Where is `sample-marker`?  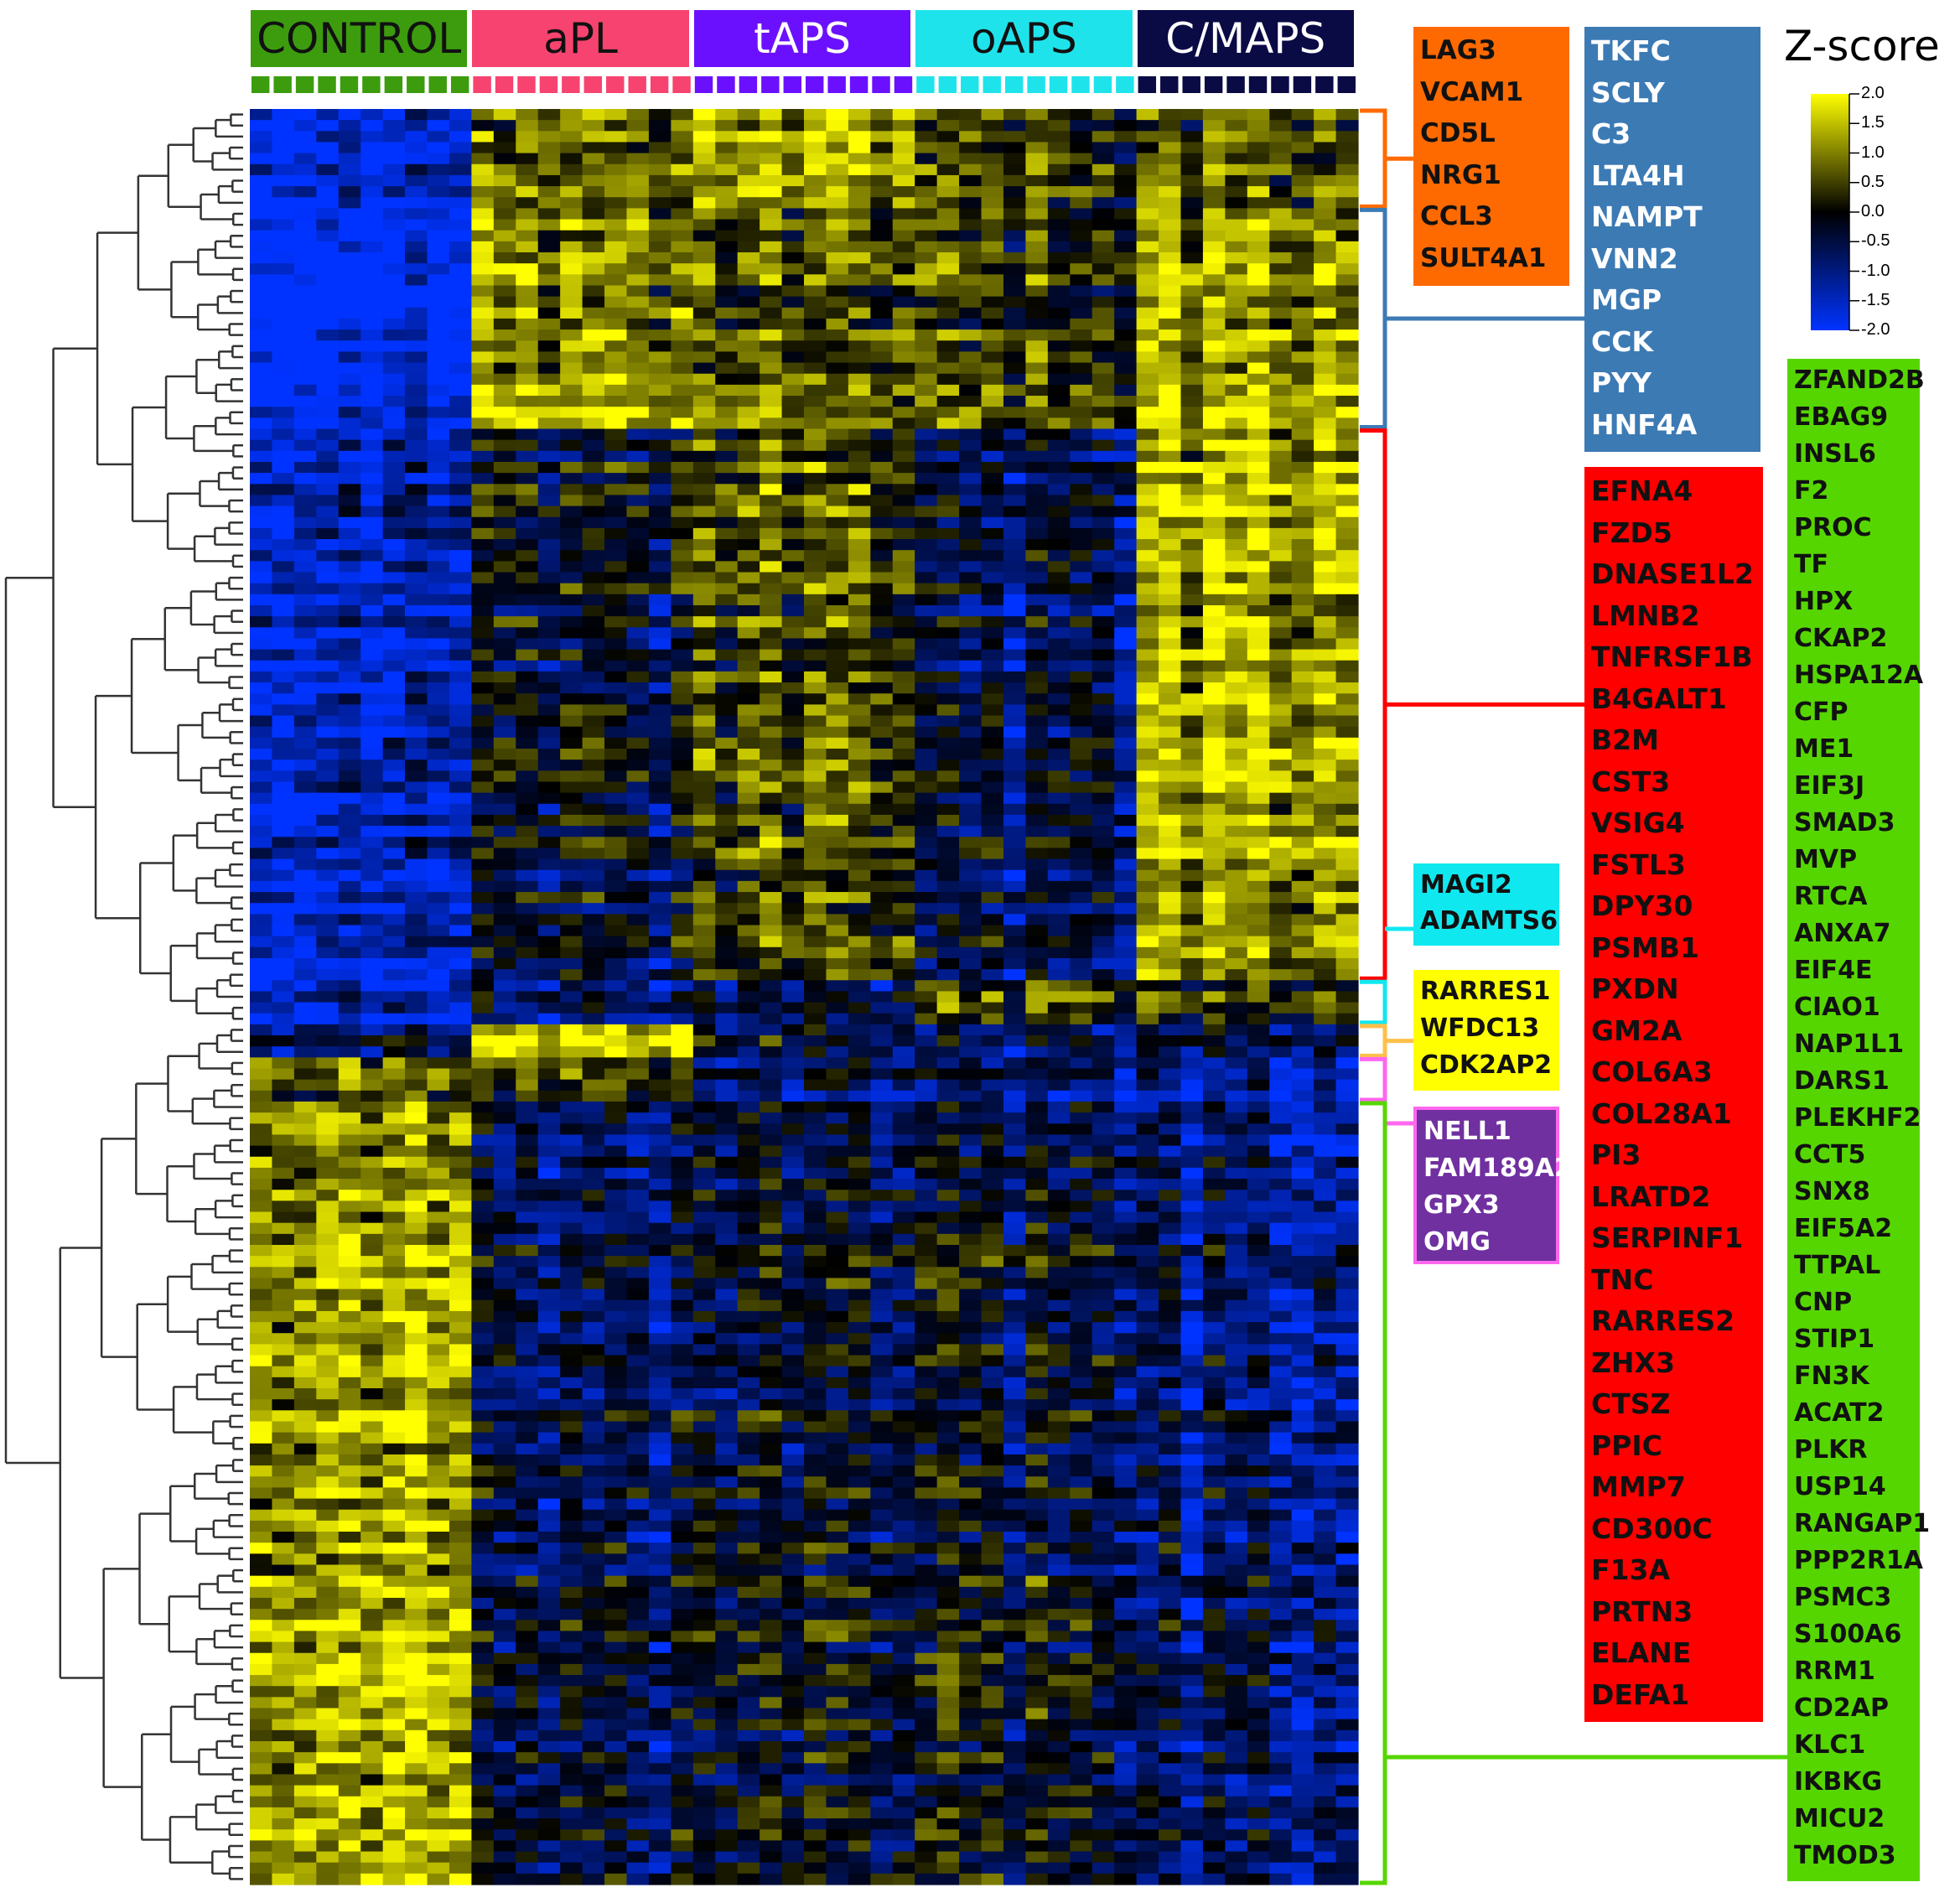
sample-marker is located at coordinates (992, 85).